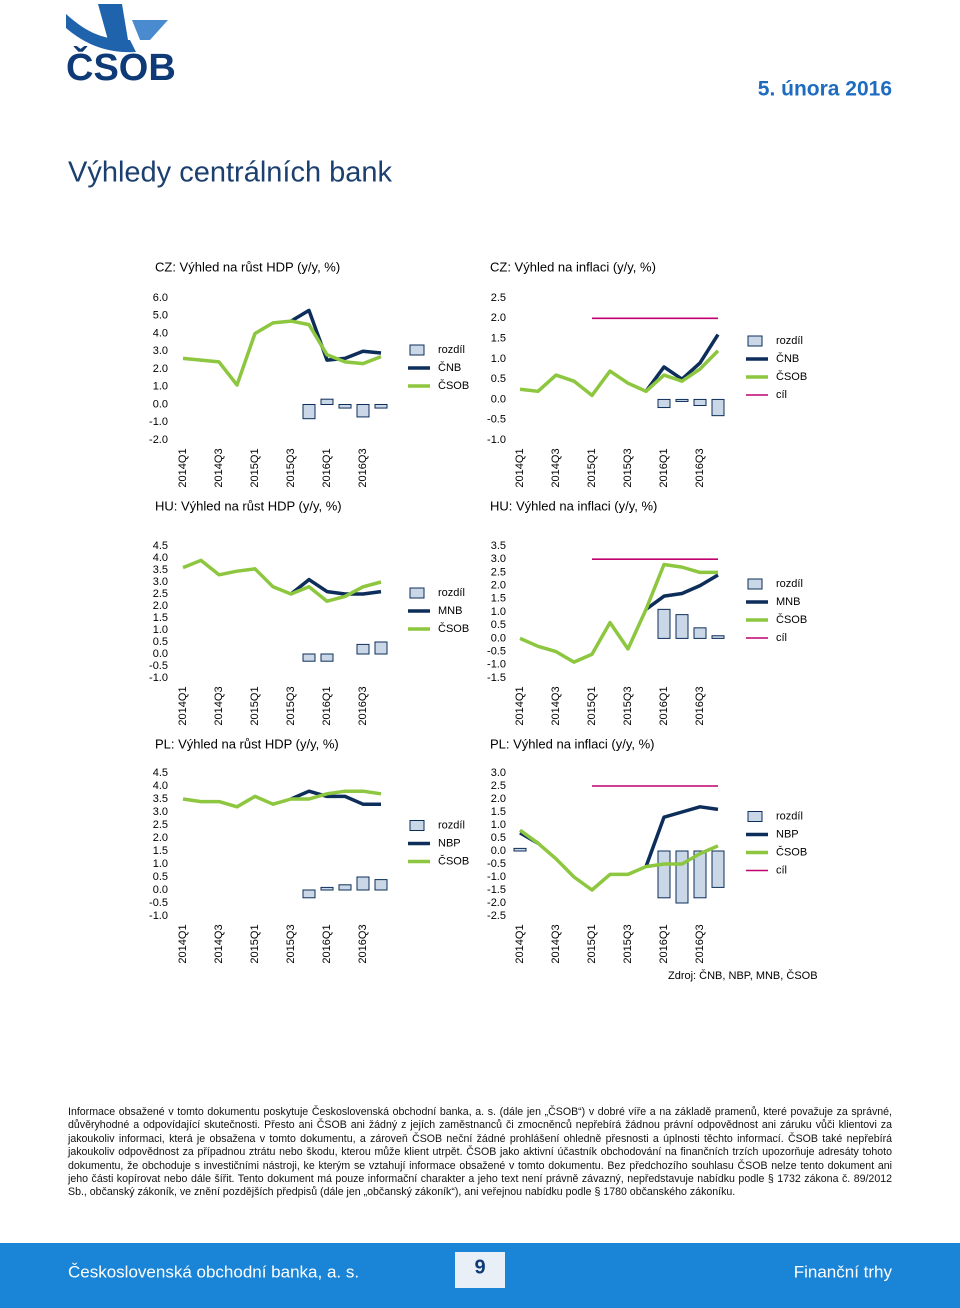 This screenshot has width=960, height=1308. What do you see at coordinates (230, 173) in the screenshot?
I see `page-title: Výhledy centrálních bank` at bounding box center [230, 173].